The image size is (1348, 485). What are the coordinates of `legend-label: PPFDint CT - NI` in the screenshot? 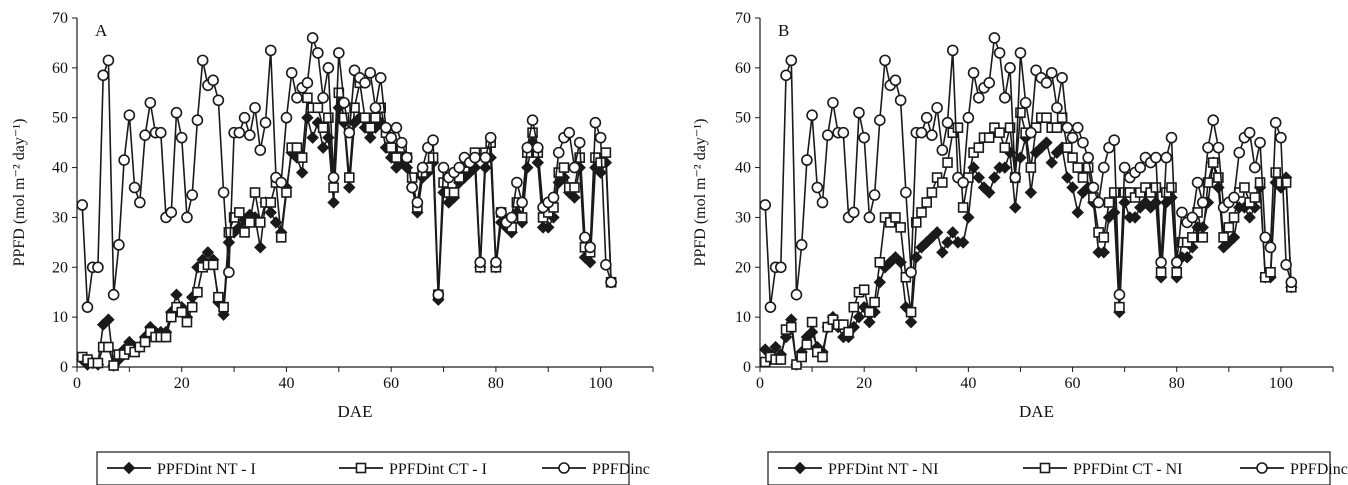 It's located at (1128, 469).